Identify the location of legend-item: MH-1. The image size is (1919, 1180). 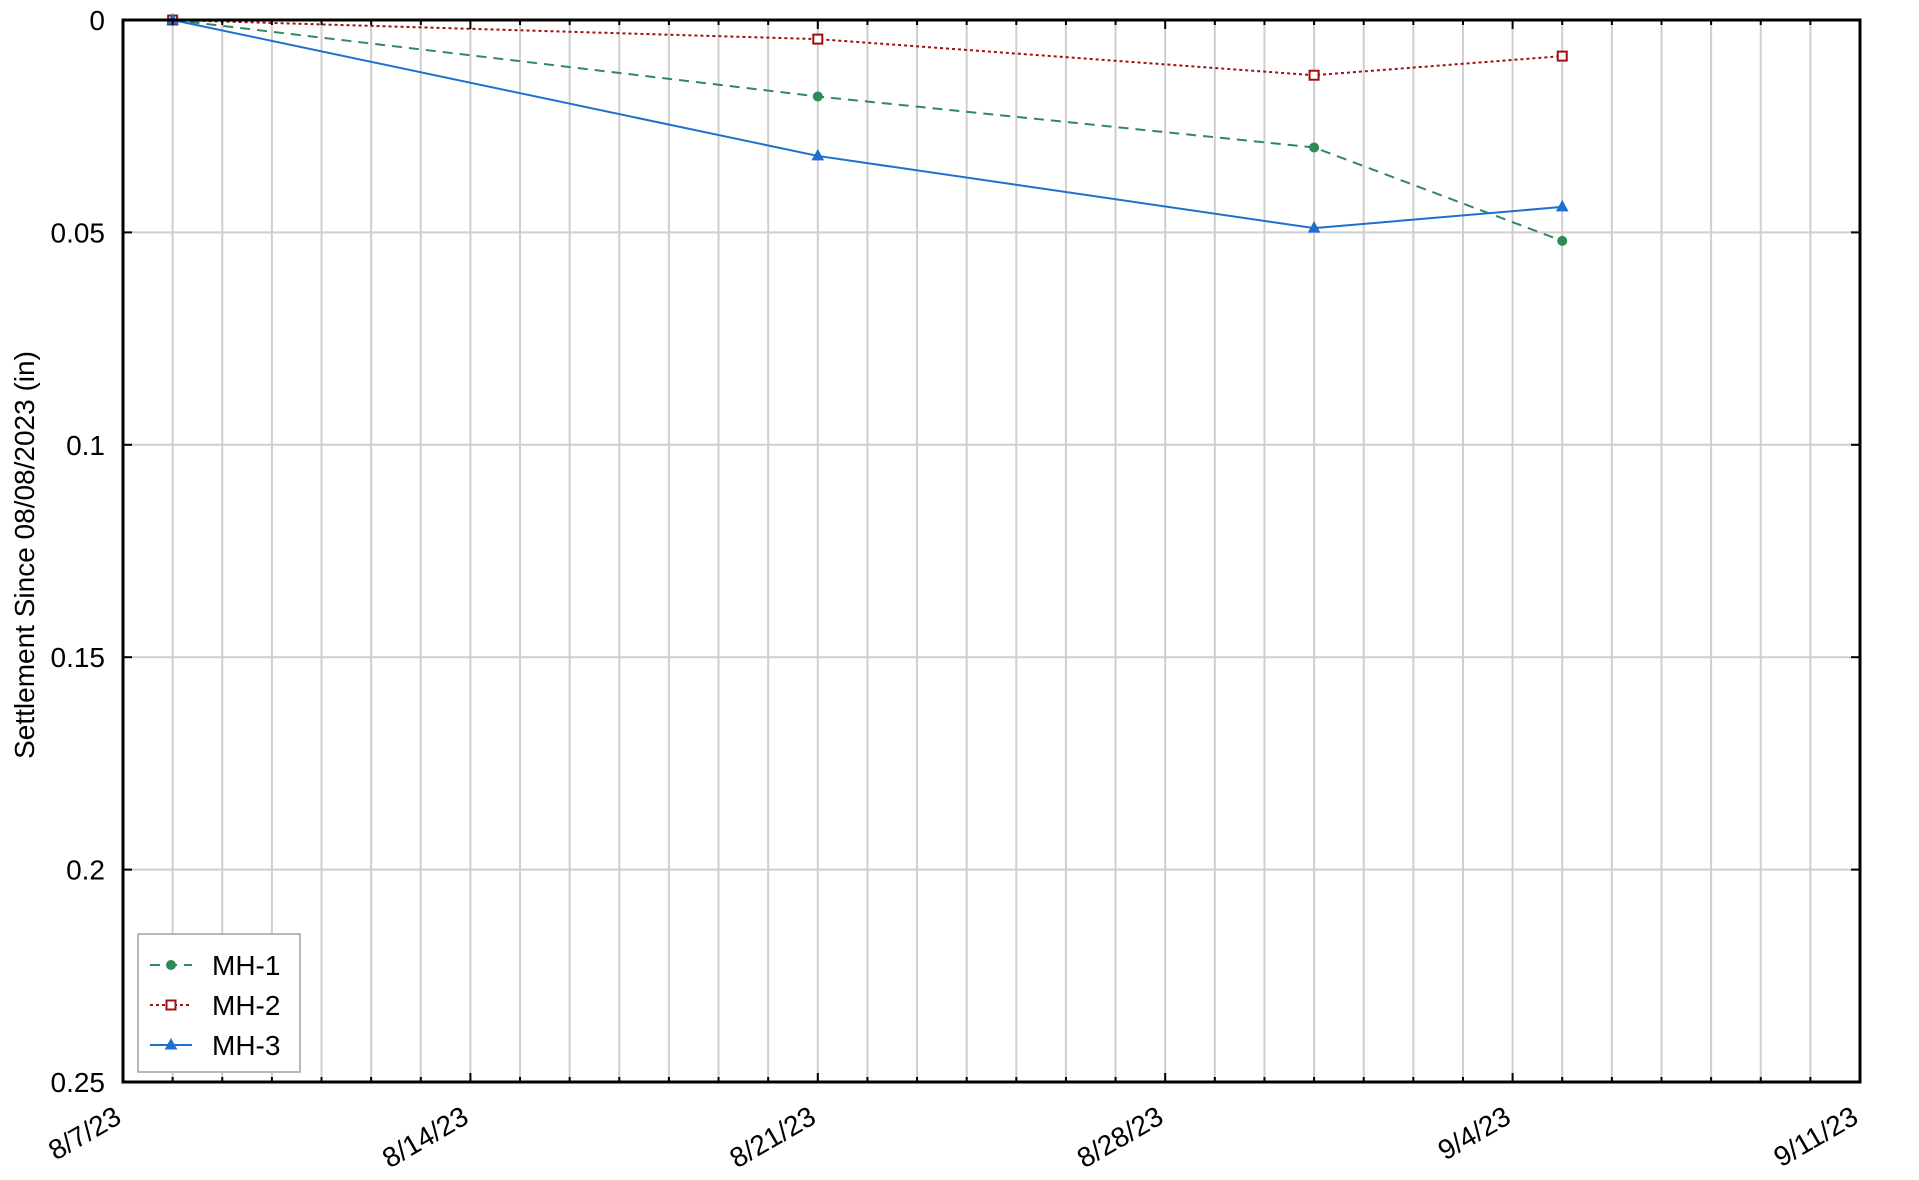
(215, 965).